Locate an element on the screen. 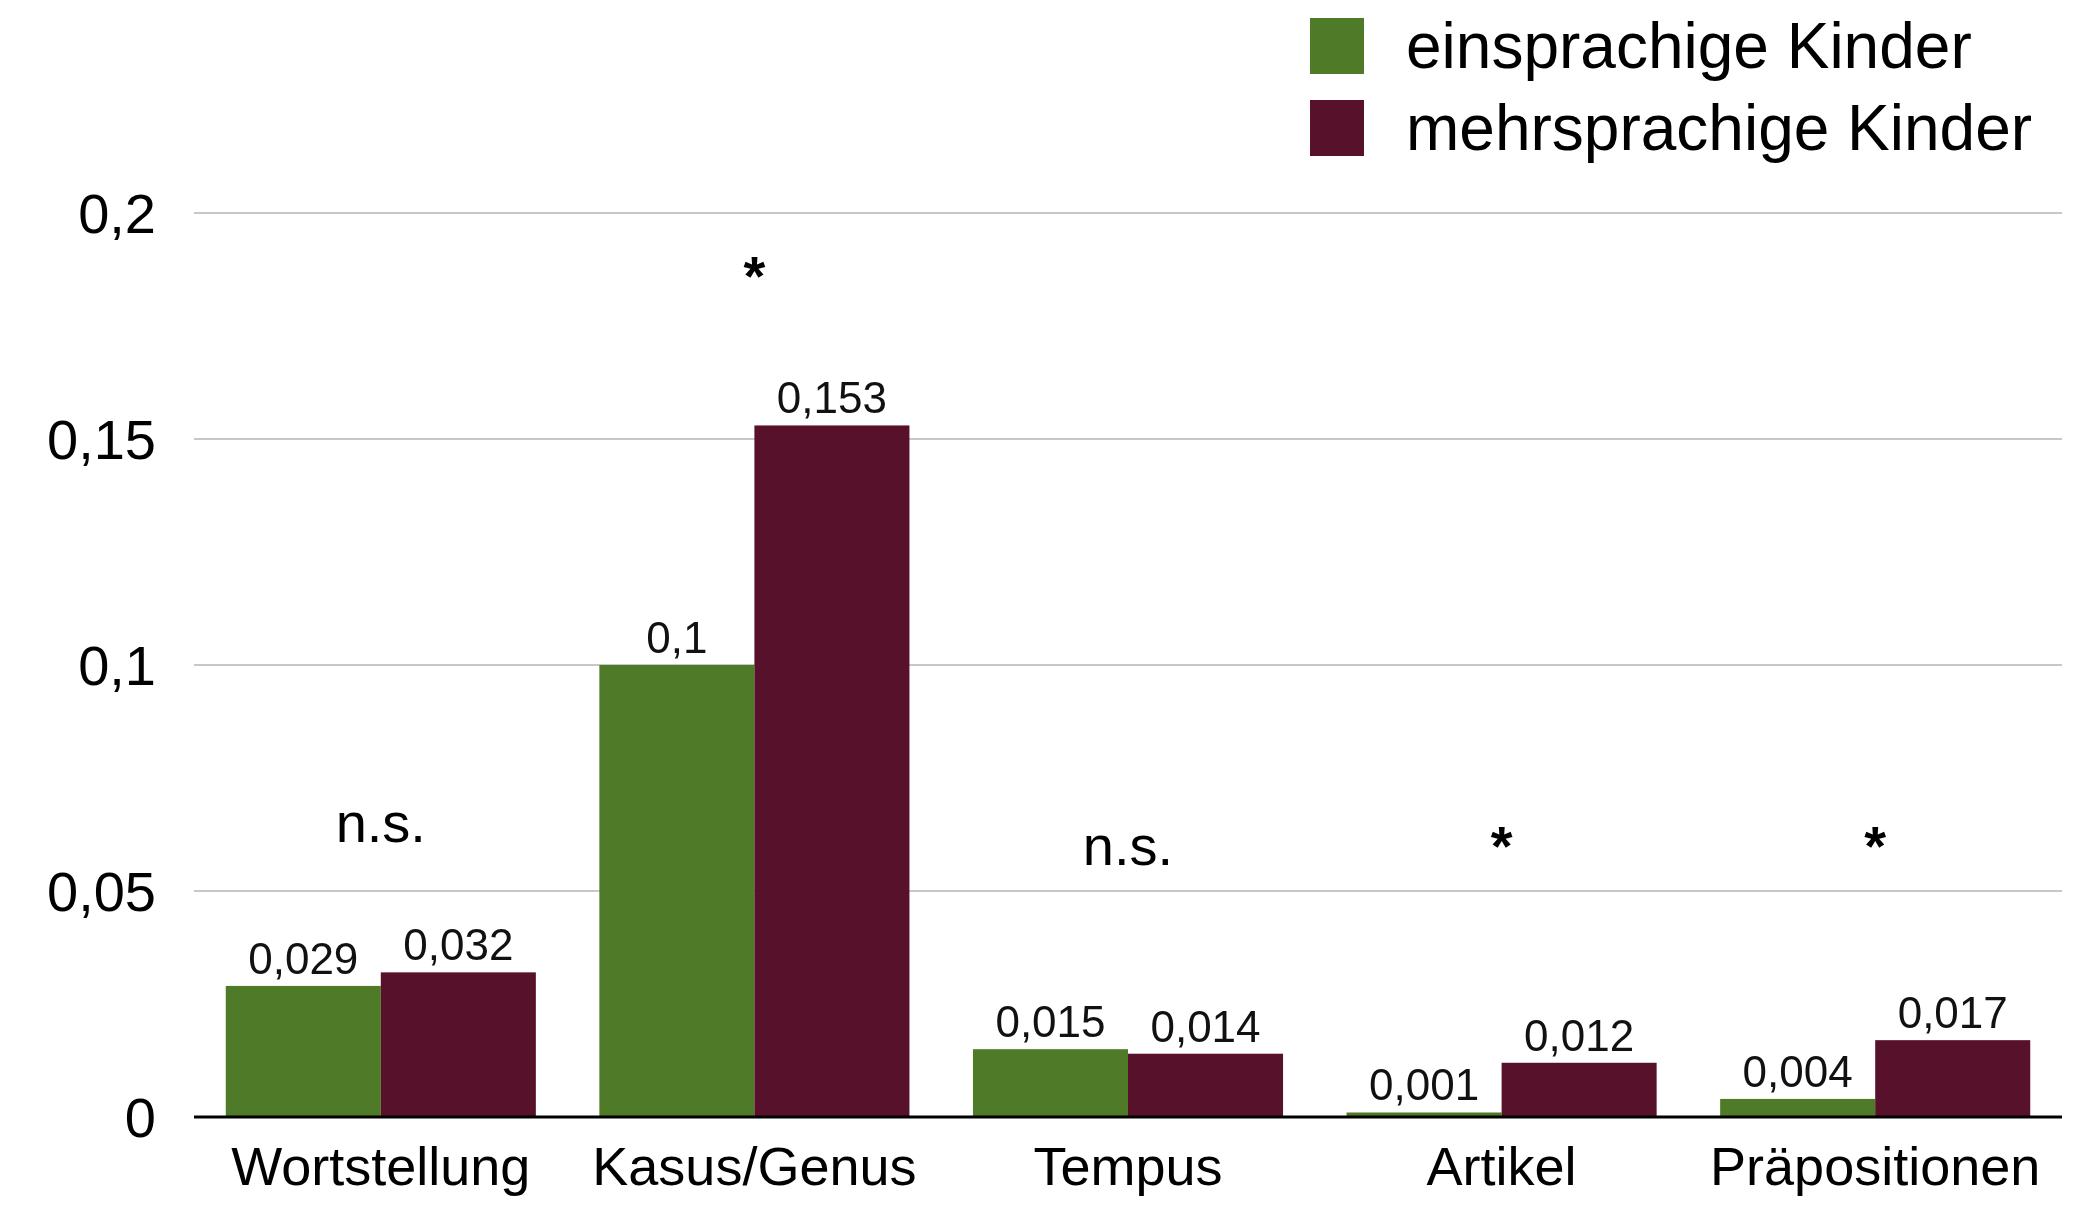  data-label: 0,153 is located at coordinates (831, 398).